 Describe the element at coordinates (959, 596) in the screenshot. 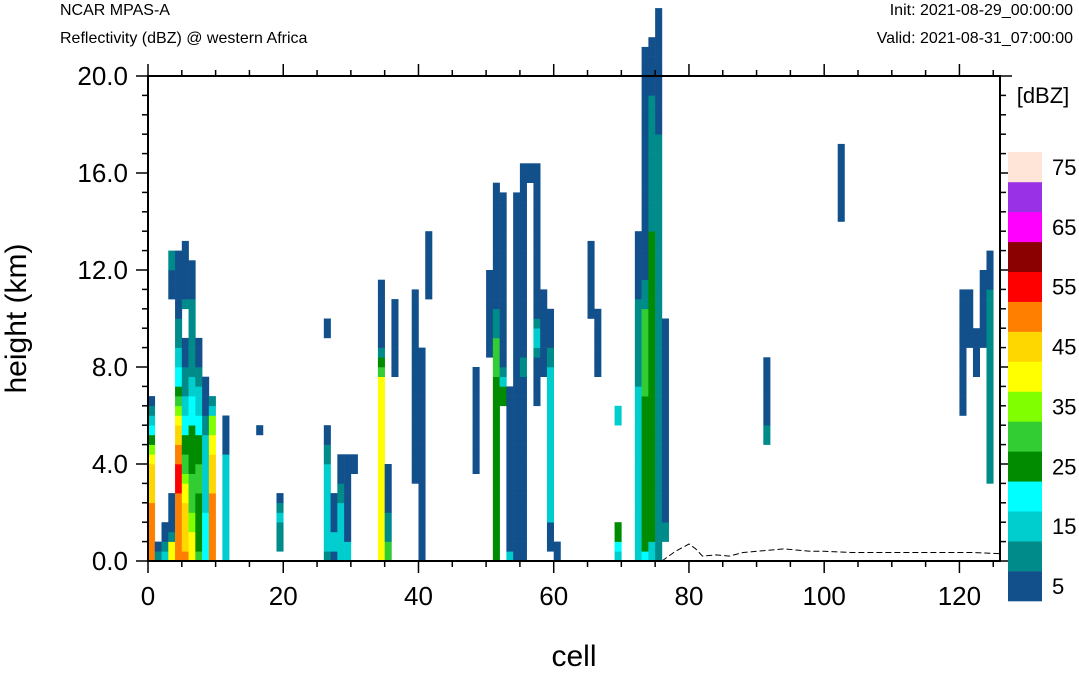

I see `x-tick-label: 120` at that location.